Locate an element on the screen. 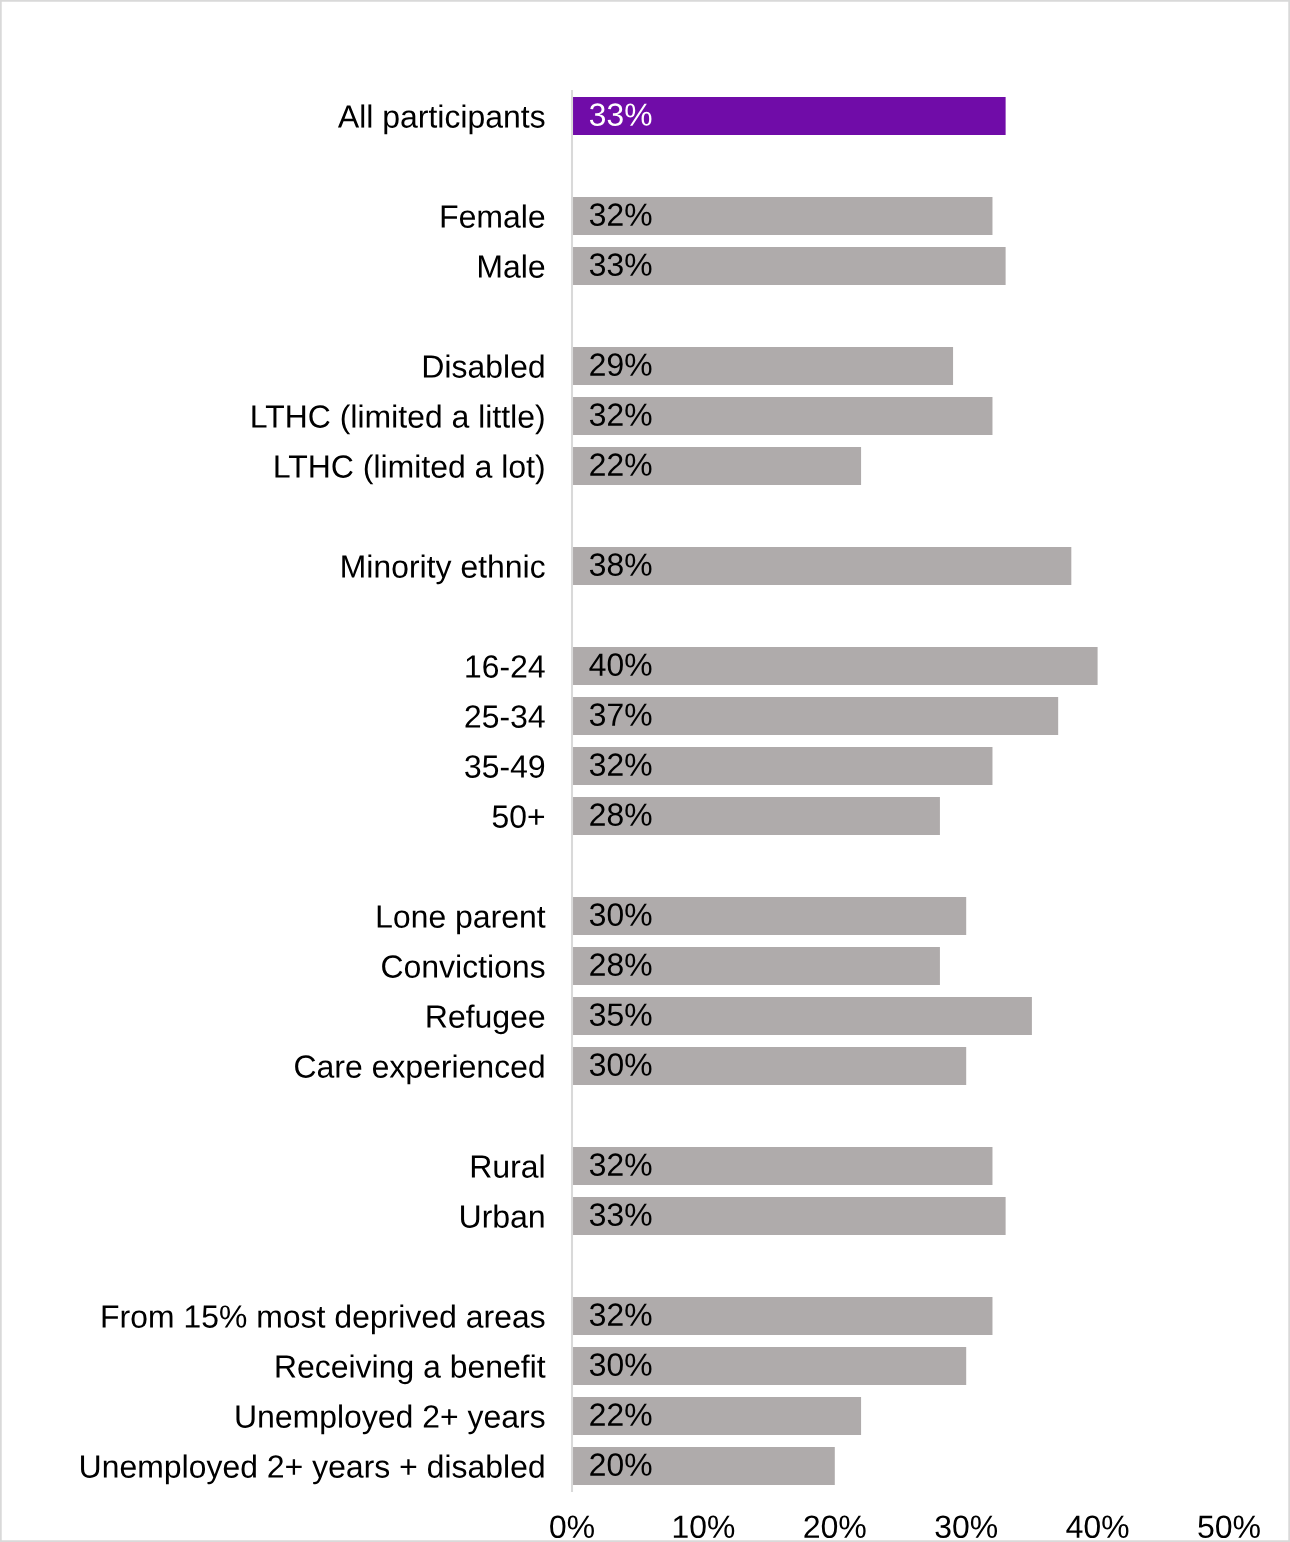  y-tick-label: From 15% most deprived areas is located at coordinates (323, 1319).